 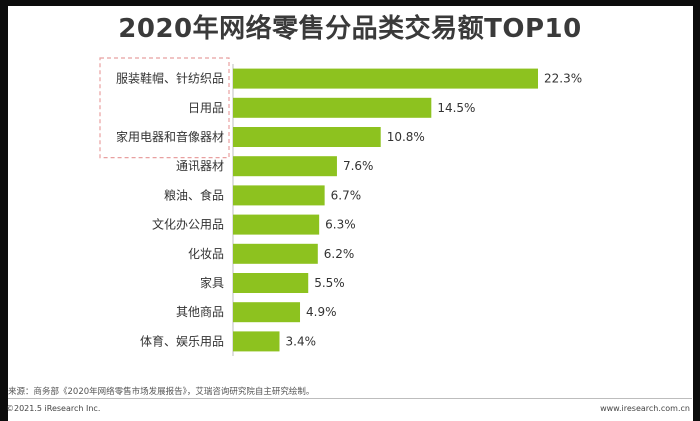 I want to click on category-label: 日用品, so click(x=206, y=108).